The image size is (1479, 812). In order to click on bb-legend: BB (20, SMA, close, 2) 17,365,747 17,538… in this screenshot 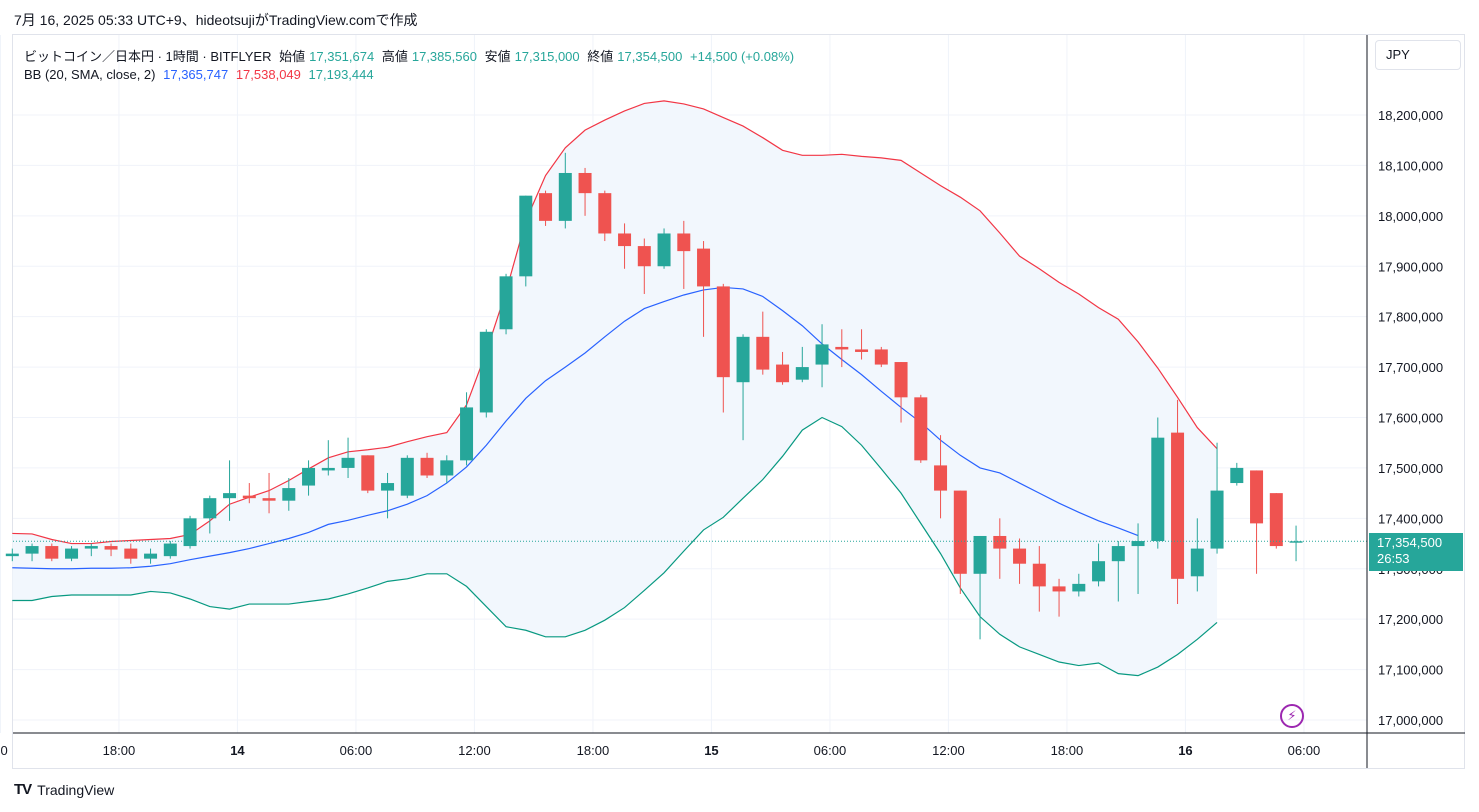, I will do `click(201, 74)`.